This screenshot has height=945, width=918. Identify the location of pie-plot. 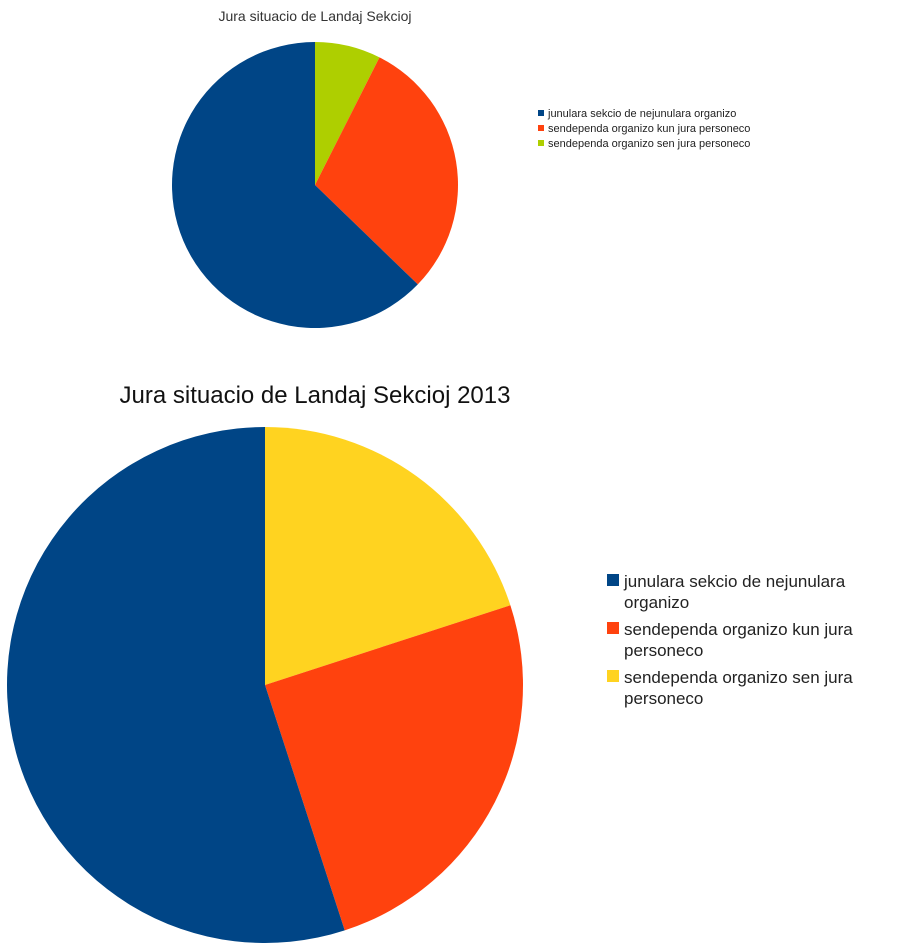
(315, 185).